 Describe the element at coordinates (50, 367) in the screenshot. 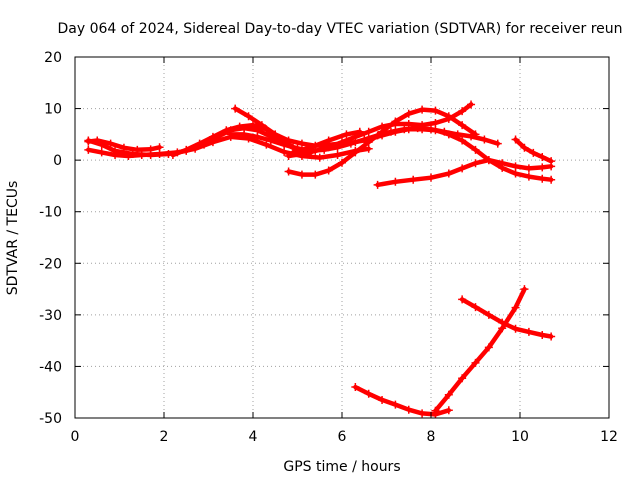

I see `y-tick-label: -40` at that location.